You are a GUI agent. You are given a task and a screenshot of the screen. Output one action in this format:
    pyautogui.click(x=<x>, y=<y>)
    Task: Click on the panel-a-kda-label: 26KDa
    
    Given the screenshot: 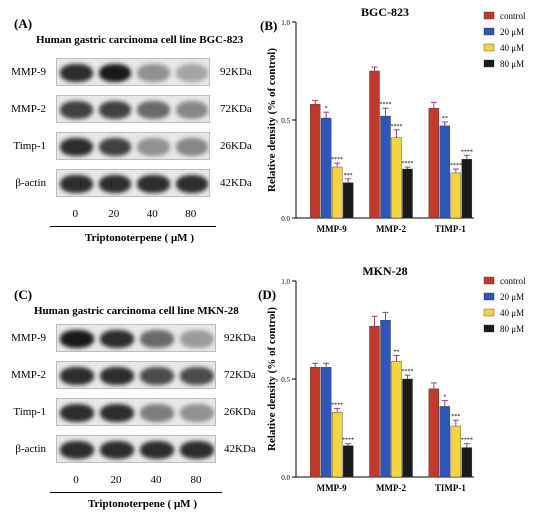 What is the action you would take?
    pyautogui.click(x=236, y=146)
    